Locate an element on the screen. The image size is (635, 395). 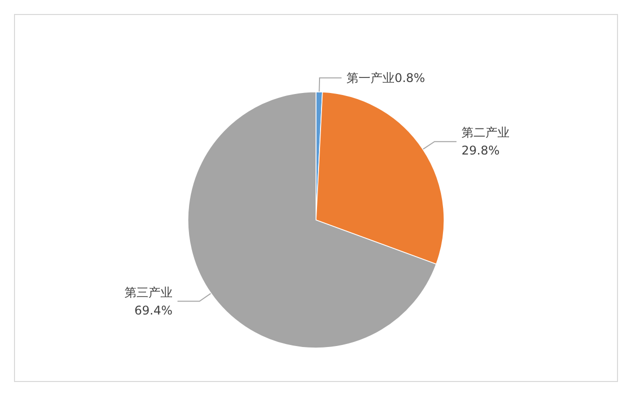
slice-label: 第一产业0.8% is located at coordinates (386, 77).